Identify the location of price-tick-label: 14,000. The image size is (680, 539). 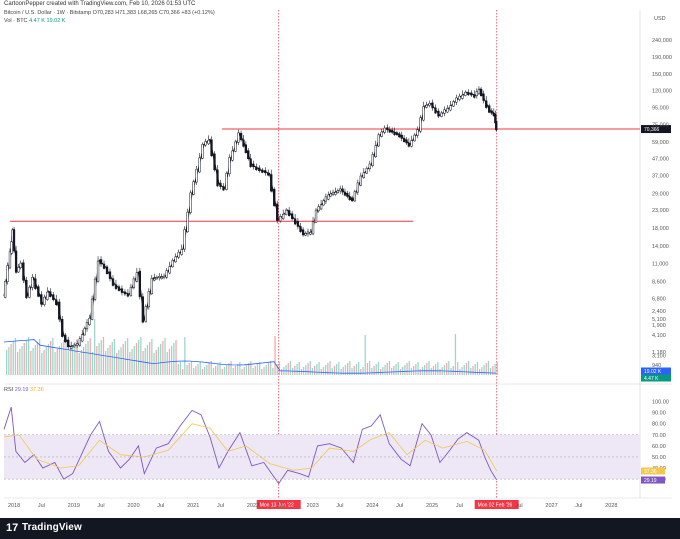
(660, 247).